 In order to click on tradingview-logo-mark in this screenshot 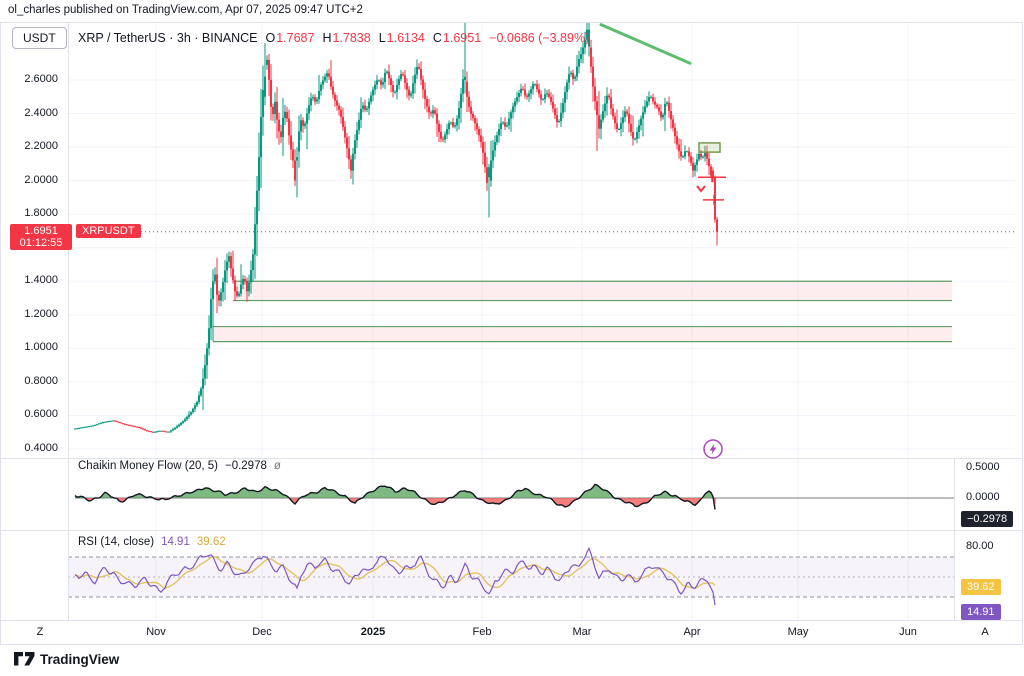, I will do `click(24, 659)`.